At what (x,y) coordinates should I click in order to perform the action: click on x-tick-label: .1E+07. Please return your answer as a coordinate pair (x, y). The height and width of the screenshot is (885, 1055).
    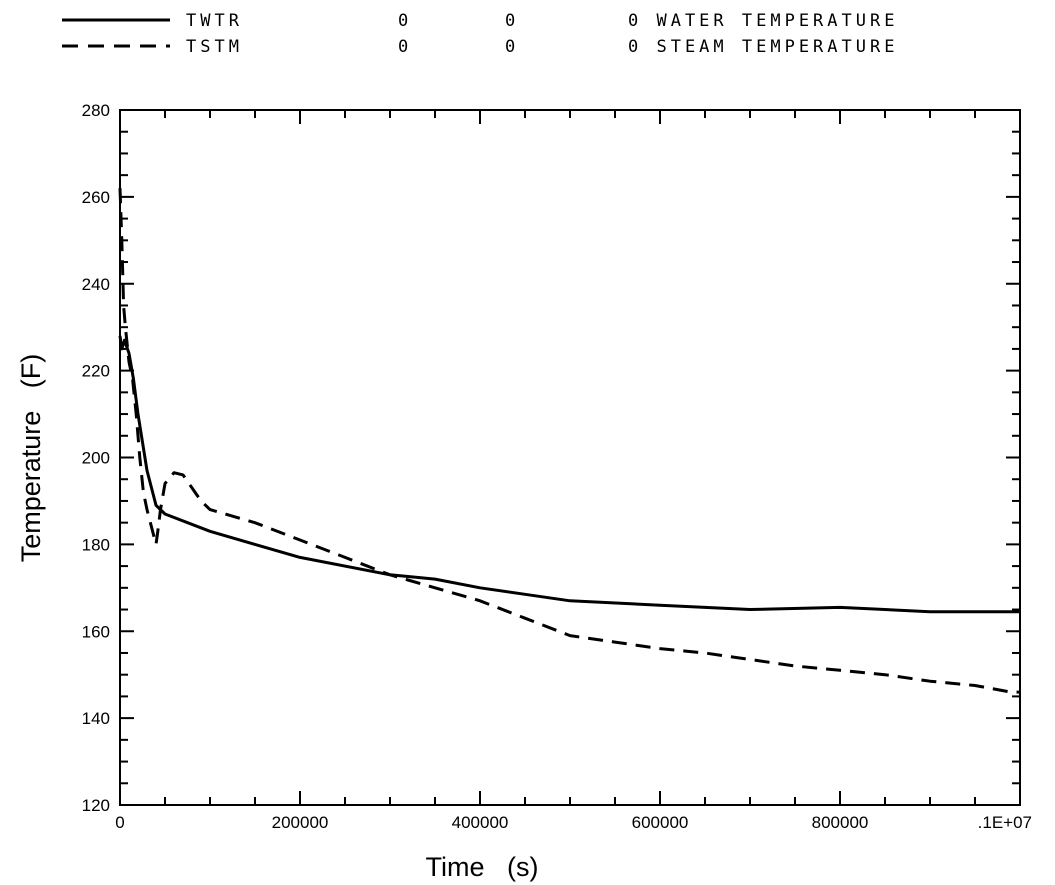
    Looking at the image, I should click on (1005, 822).